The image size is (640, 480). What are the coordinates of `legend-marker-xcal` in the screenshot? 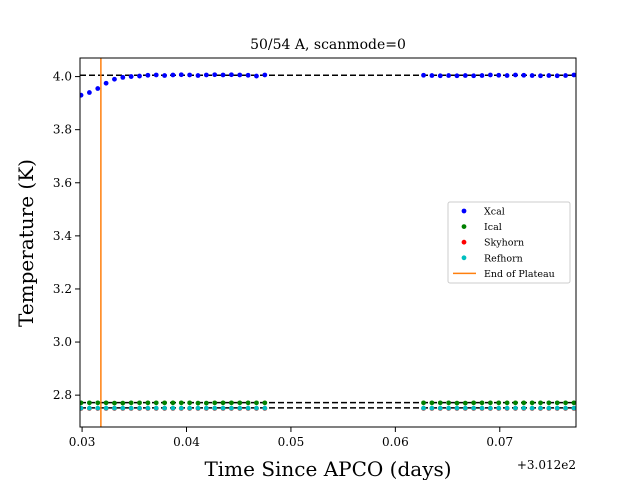 It's located at (464, 211).